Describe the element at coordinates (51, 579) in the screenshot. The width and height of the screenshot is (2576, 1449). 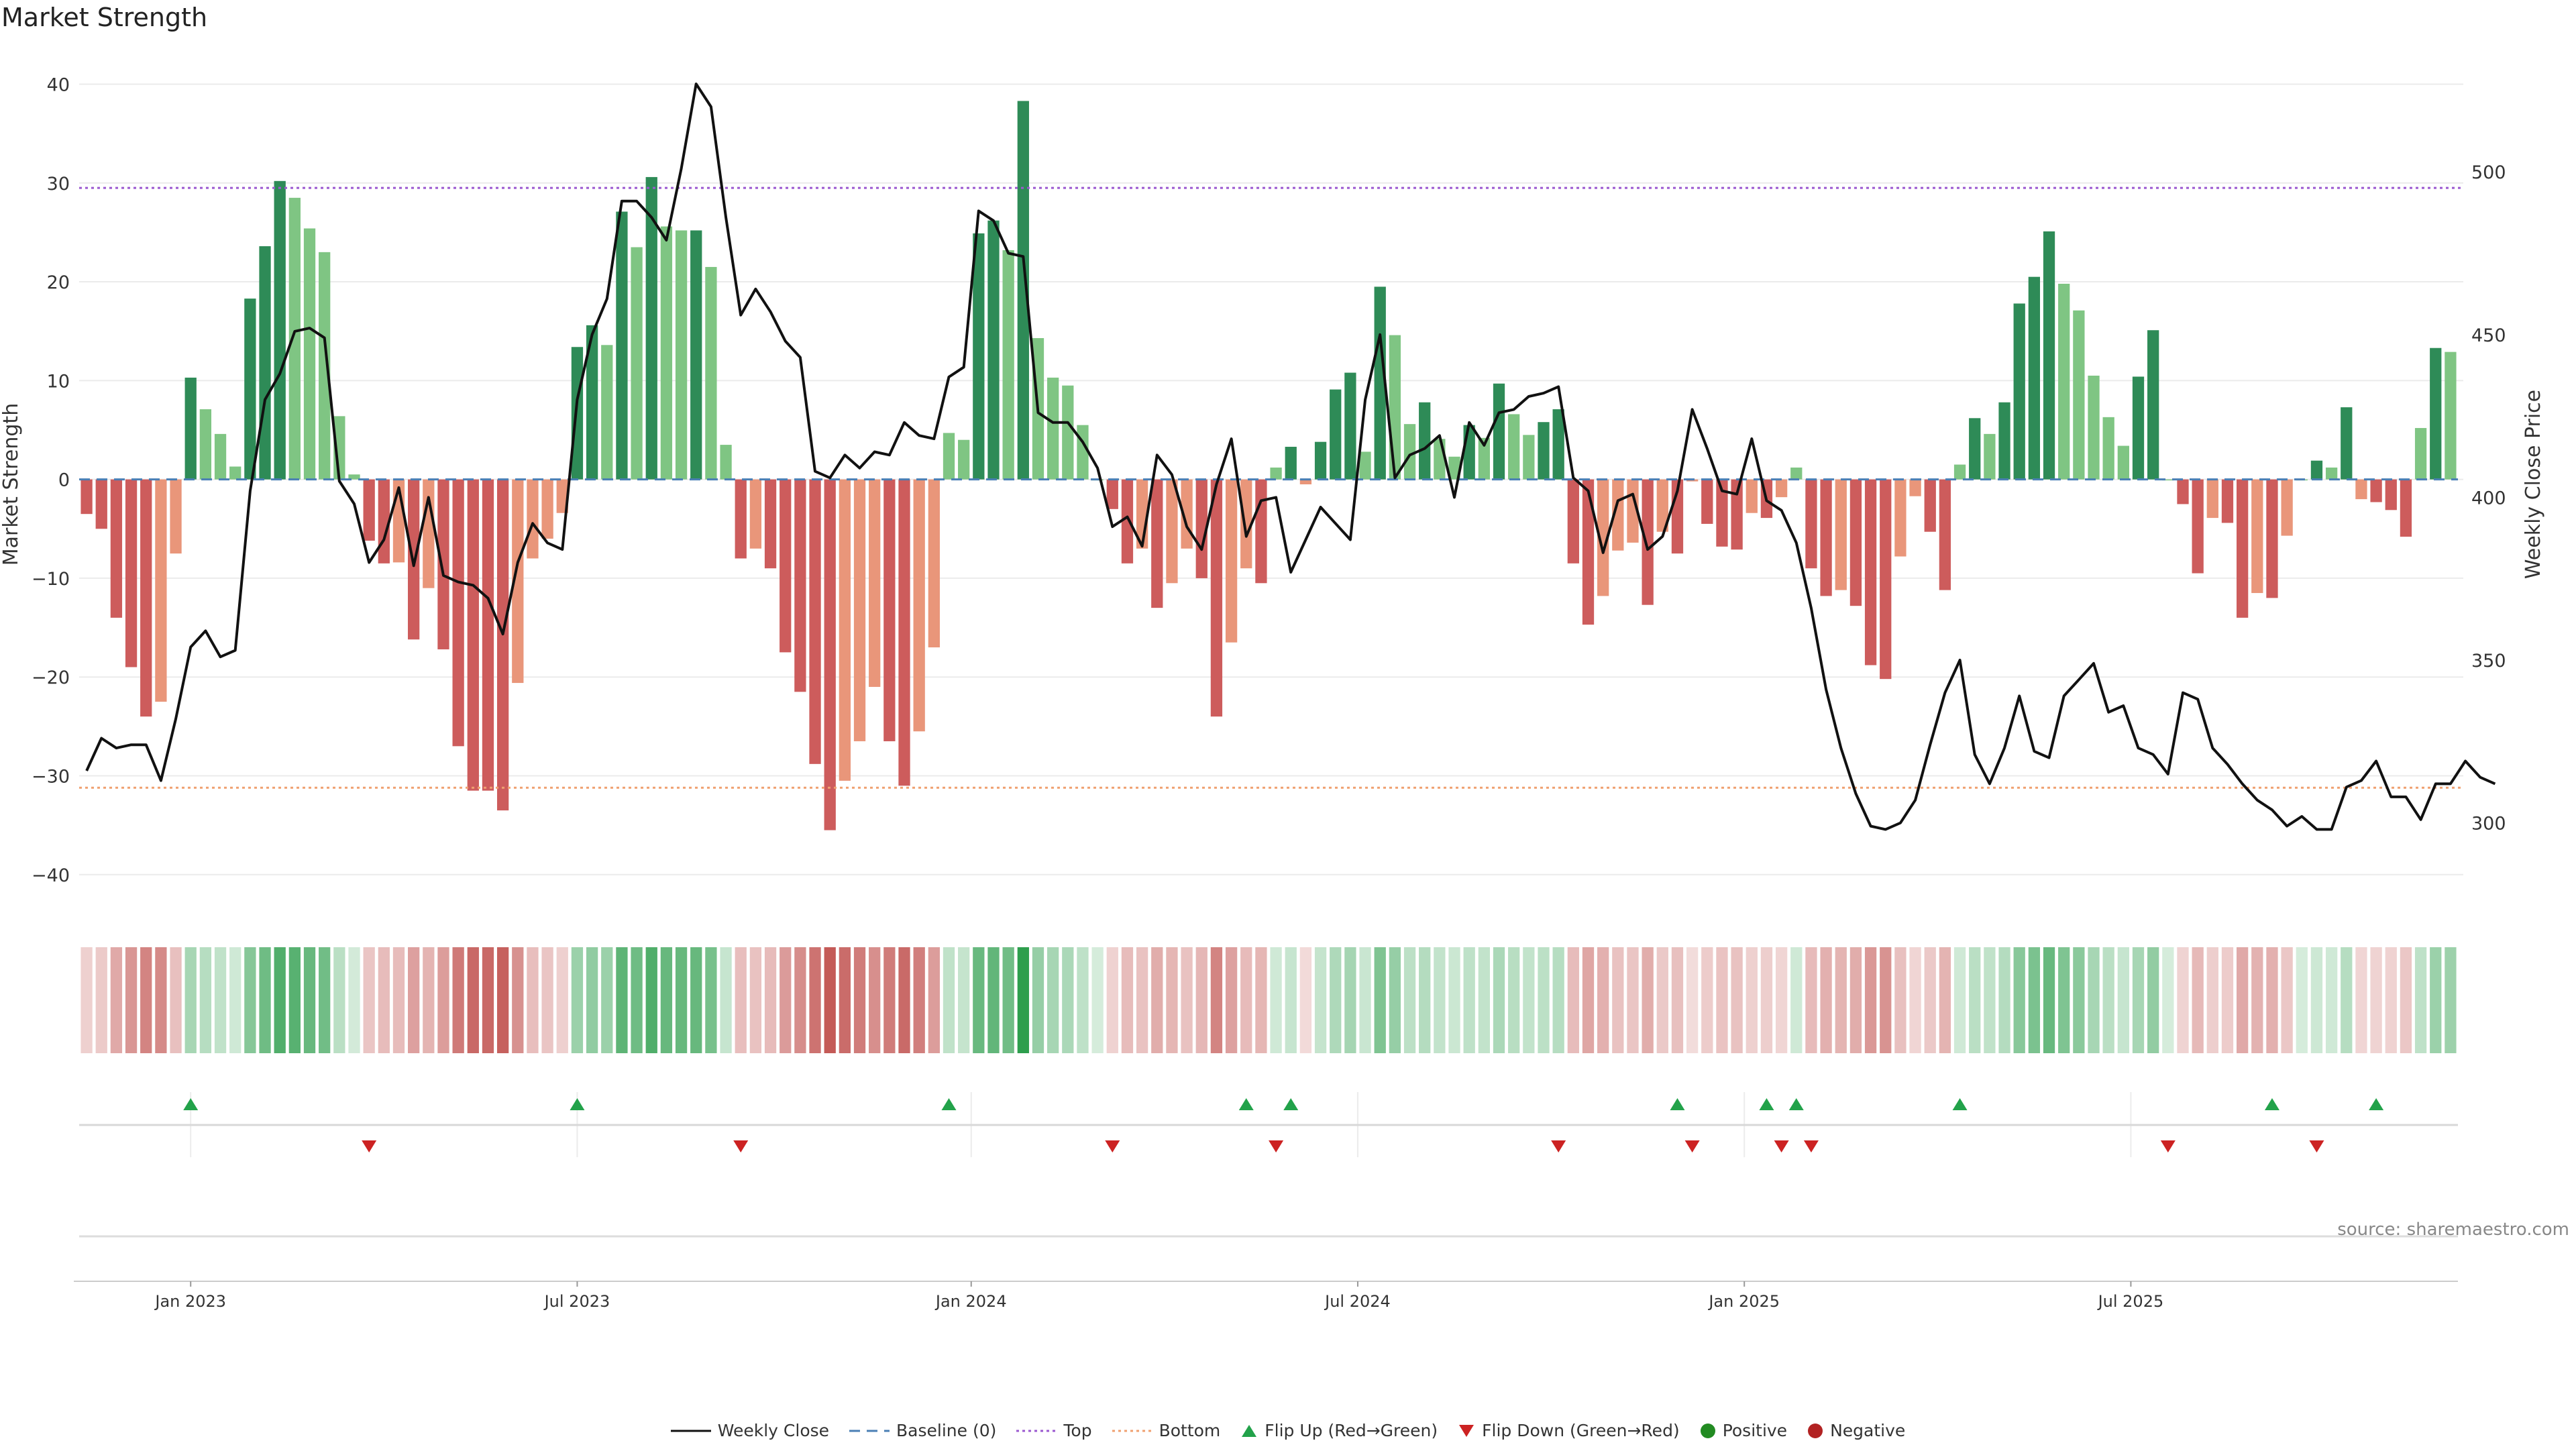
I see `y-tick-label: −10` at that location.